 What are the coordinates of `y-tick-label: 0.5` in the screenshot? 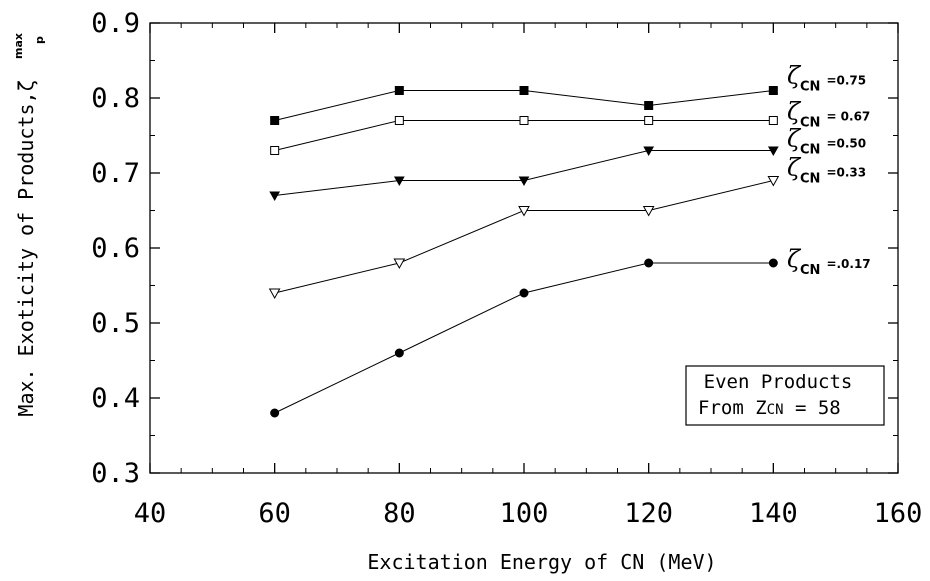 It's located at (115, 323).